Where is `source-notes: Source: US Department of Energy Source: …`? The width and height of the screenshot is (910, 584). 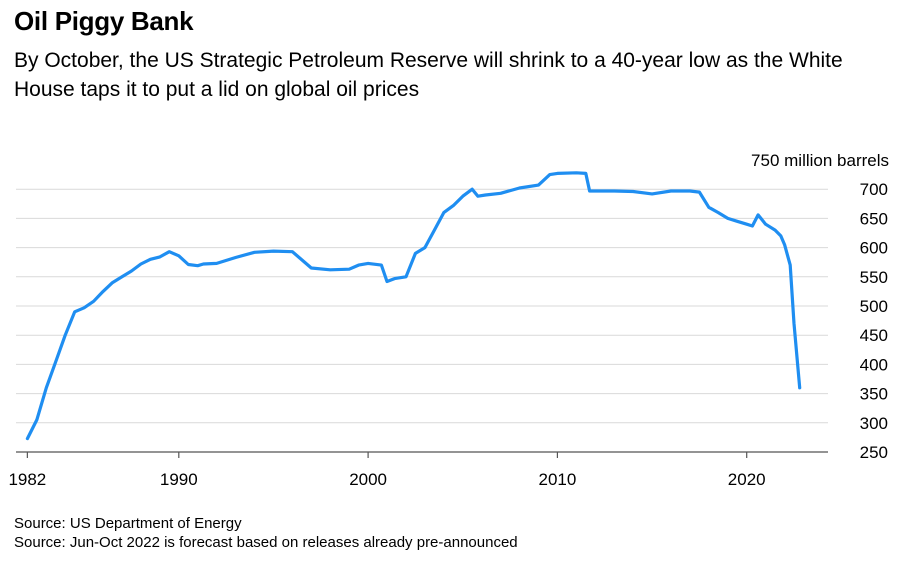 source-notes: Source: US Department of Energy Source: … is located at coordinates (266, 533).